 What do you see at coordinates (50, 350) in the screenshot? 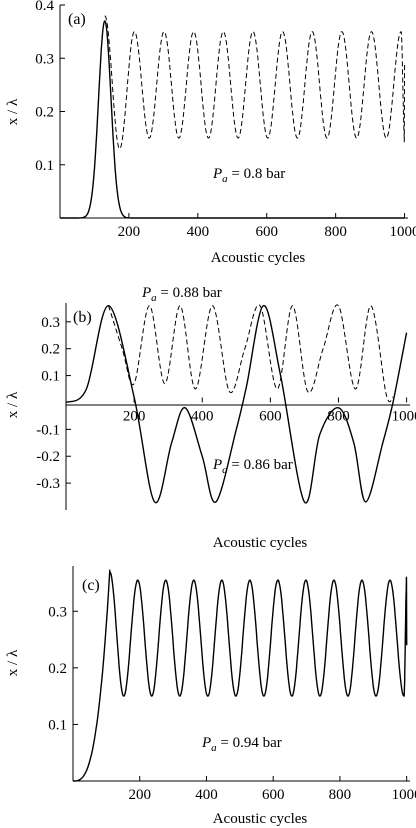
I see `panel-b-ytick-label: 0.2` at bounding box center [50, 350].